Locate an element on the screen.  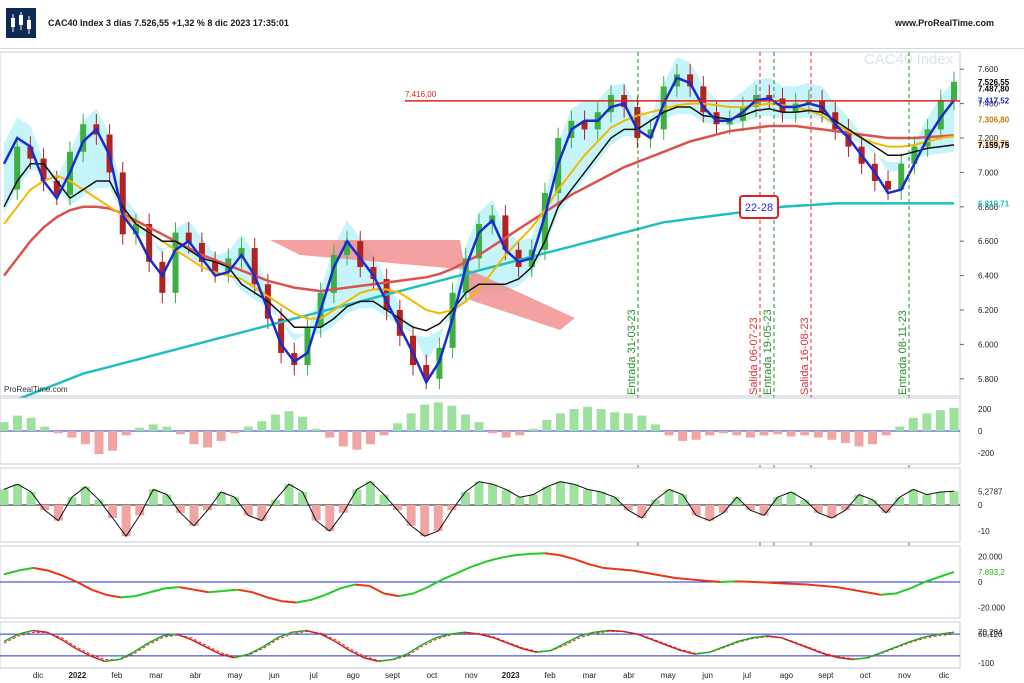
x-tick-label: nov is located at coordinates (904, 675).